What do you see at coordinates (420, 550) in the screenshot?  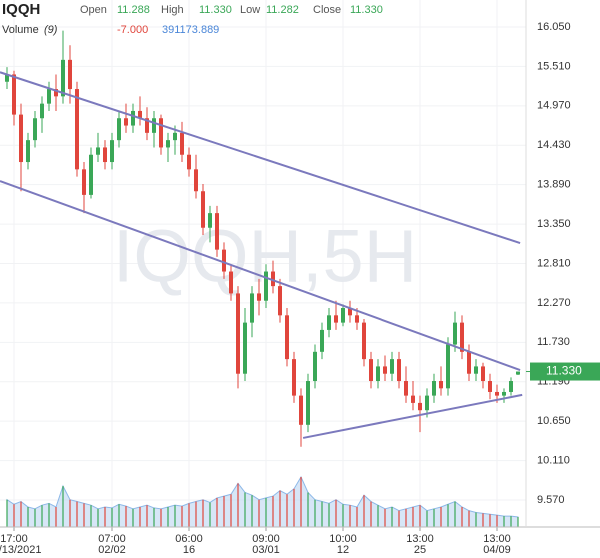 I see `x-date-label: 25` at bounding box center [420, 550].